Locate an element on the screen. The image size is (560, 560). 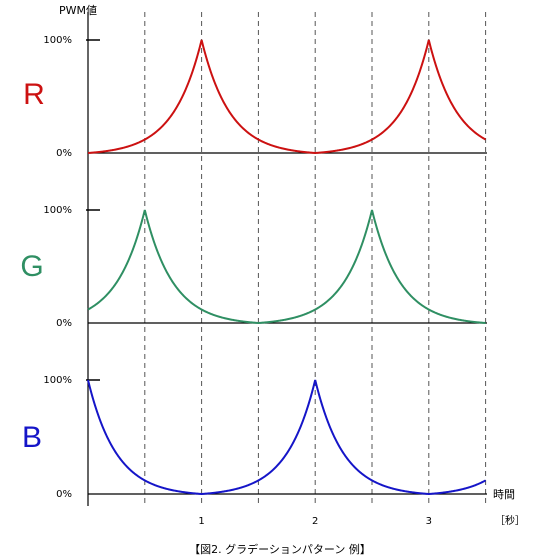
x-tick-label: 3 is located at coordinates (429, 521).